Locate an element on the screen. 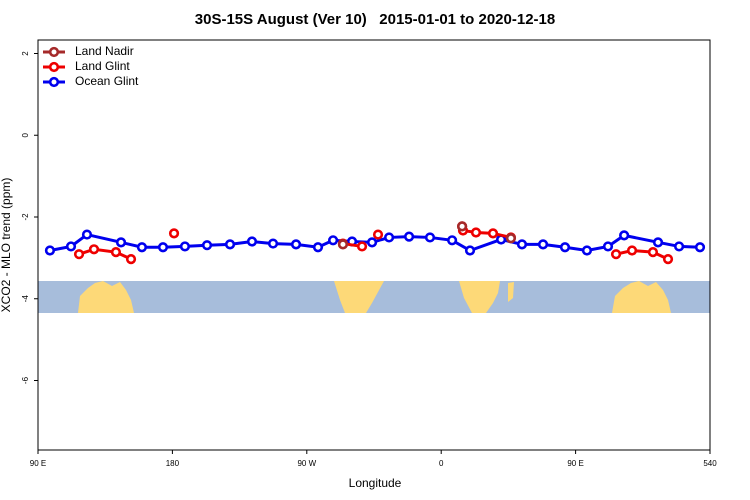 This screenshot has height=500, width=750. x-tick-label: 90 W is located at coordinates (306, 463).